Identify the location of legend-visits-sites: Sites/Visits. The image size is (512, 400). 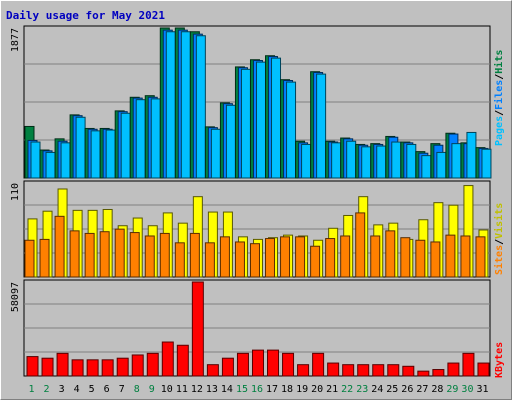
(499, 239).